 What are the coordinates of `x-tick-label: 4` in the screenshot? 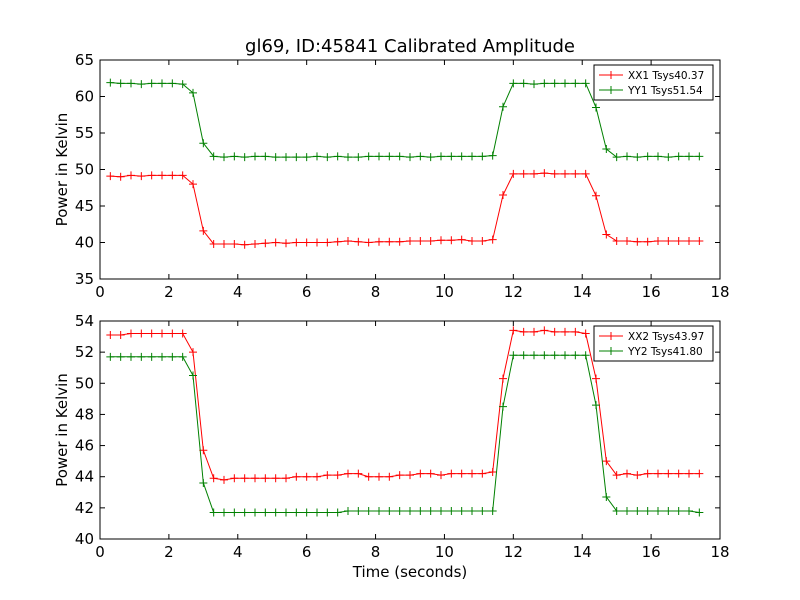 It's located at (238, 292).